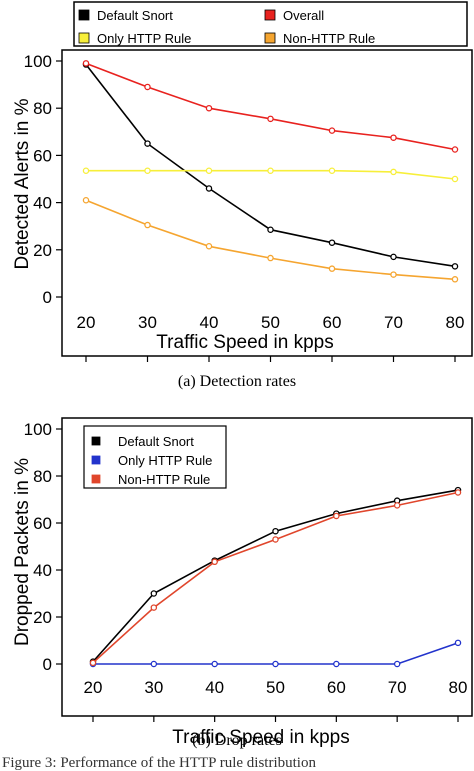  What do you see at coordinates (22, 183) in the screenshot?
I see `y-axis-title-a: Detected Alerts in %` at bounding box center [22, 183].